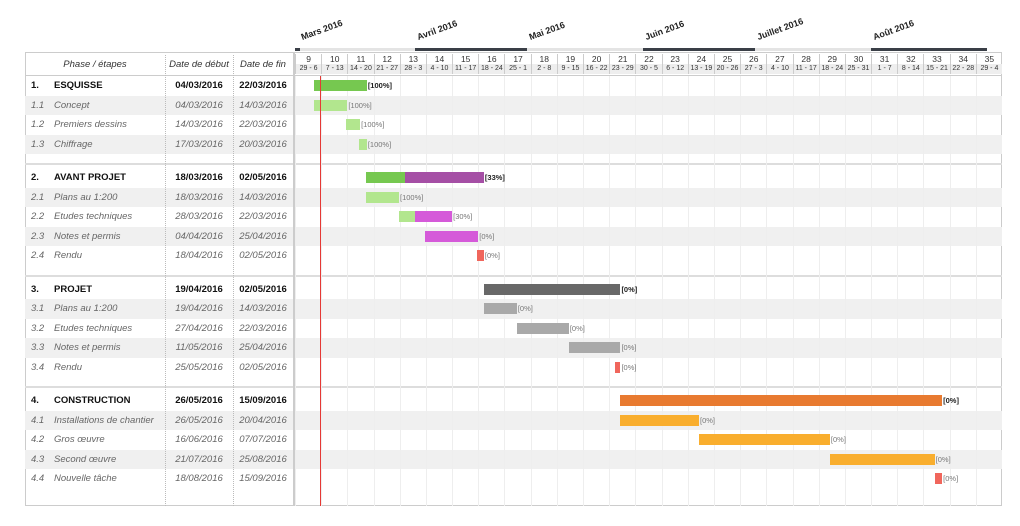  I want to click on task-row: 3.2 Etudes techniques 27/04/2016 22/03/2016, so click(513, 329).